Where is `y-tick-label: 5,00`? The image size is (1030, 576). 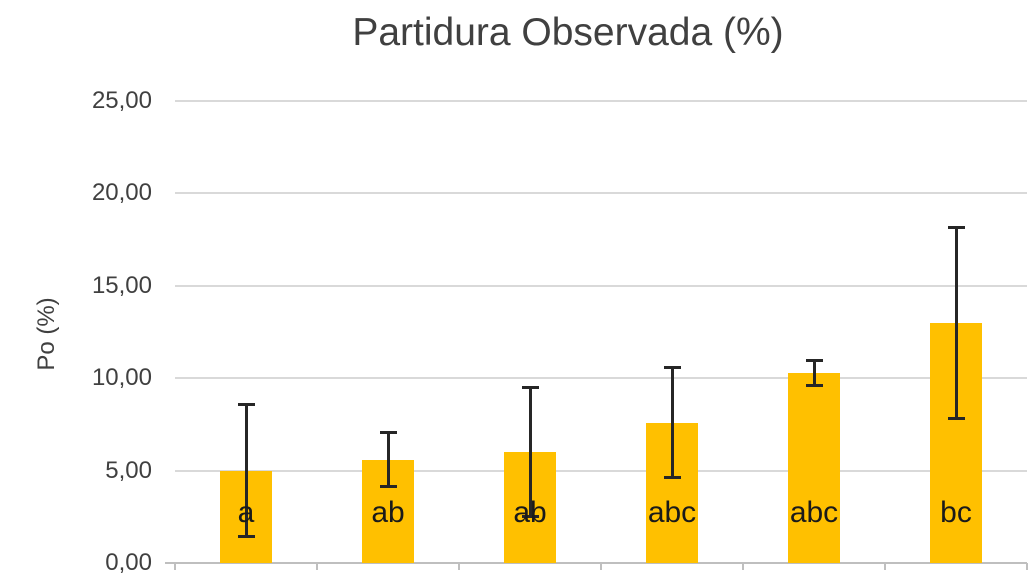
y-tick-label: 5,00 is located at coordinates (128, 470).